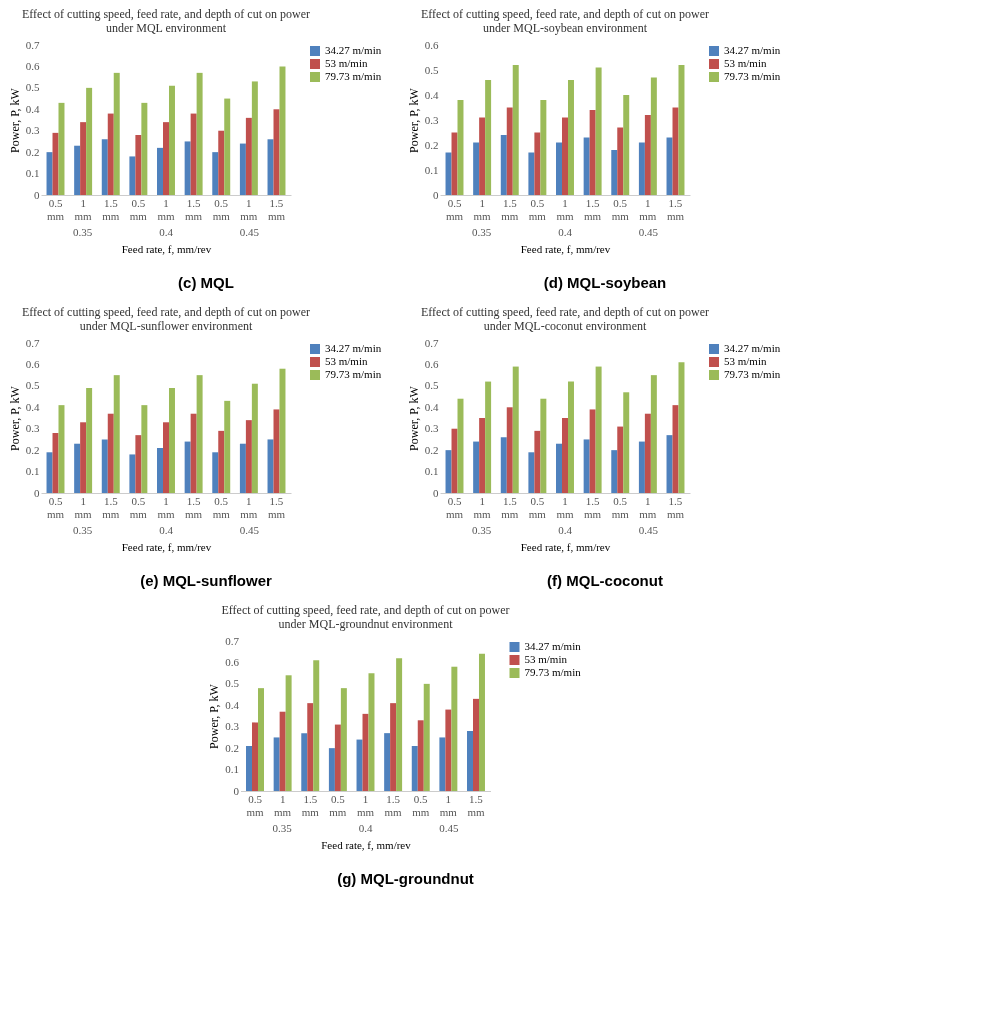 This screenshot has width=995, height=1032. What do you see at coordinates (565, 21) in the screenshot?
I see `chart-title: Effect of cutting speed, feed rate, and depth of cut on power under MQL-soybean environment` at bounding box center [565, 21].